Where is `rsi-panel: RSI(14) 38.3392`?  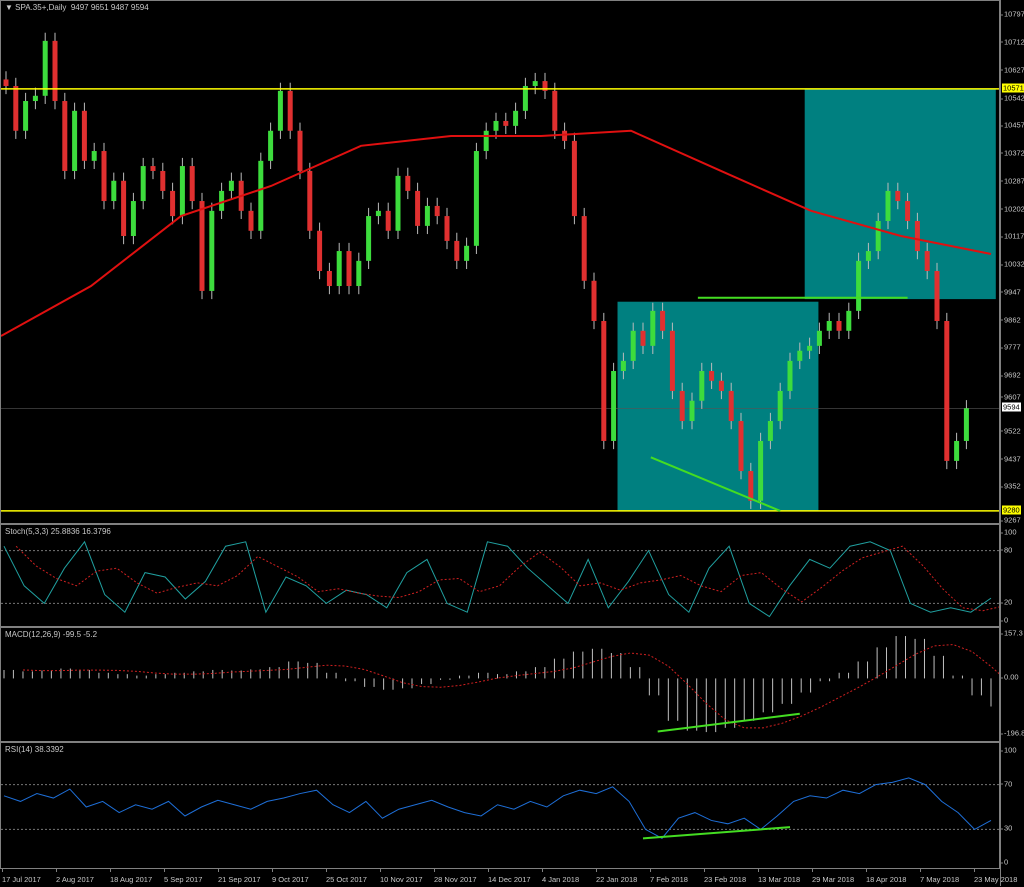 rsi-panel: RSI(14) 38.3392 is located at coordinates (500, 805).